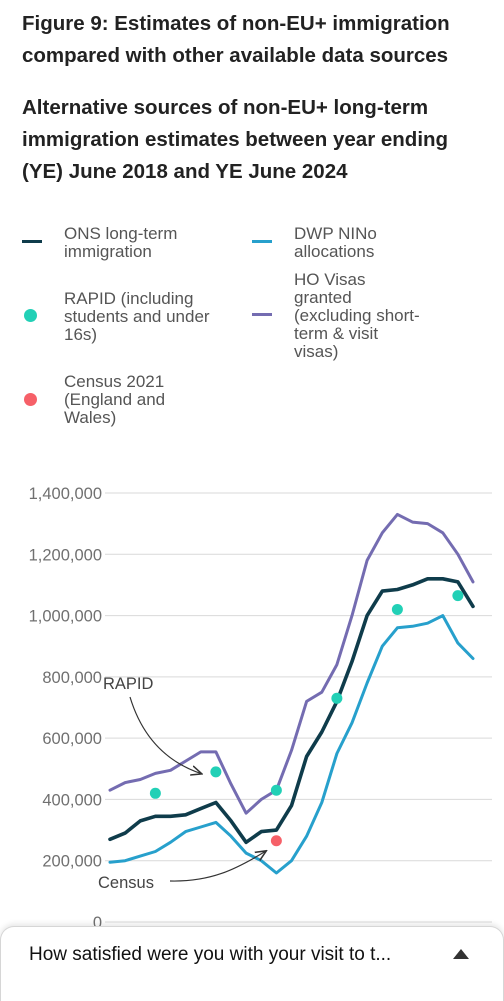 Image resolution: width=504 pixels, height=1001 pixels. I want to click on annotation-arrow-rapid, so click(165, 735).